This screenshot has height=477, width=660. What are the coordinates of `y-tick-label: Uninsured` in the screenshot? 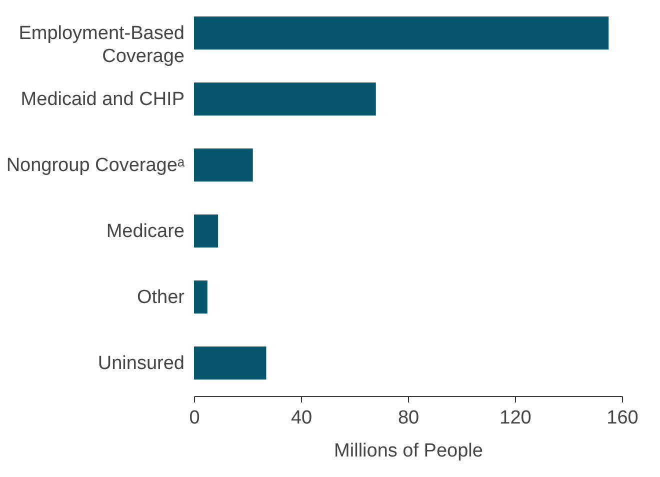 It's located at (141, 363).